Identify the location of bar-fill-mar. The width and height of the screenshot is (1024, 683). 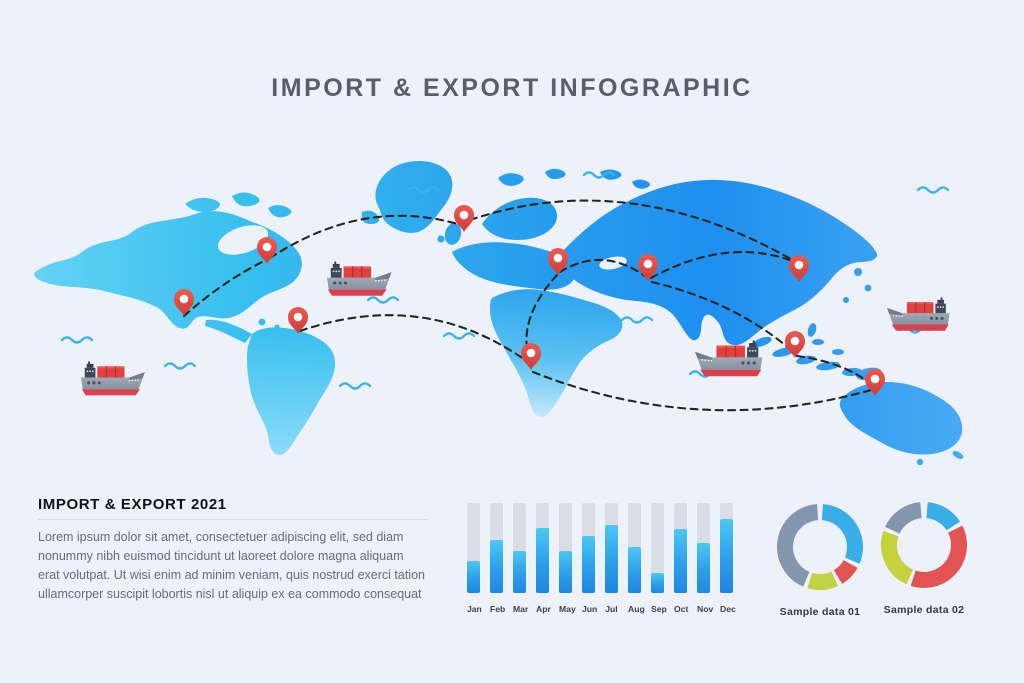
(519, 571).